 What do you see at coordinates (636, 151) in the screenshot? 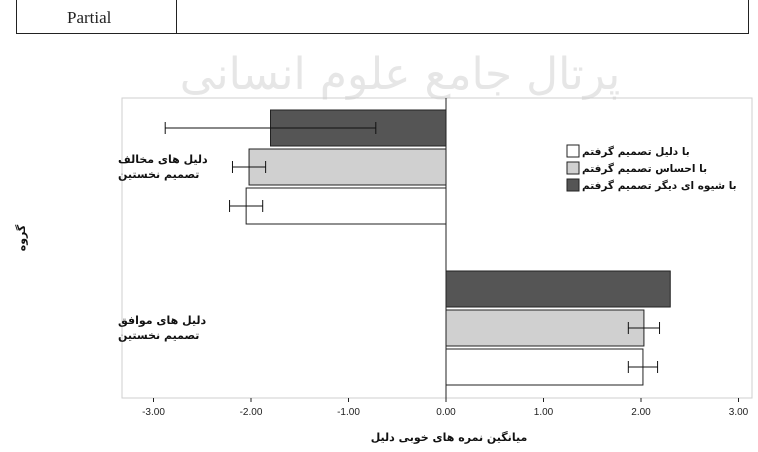
I see `legend-label: با دلیل تصمیم گرفتم` at bounding box center [636, 151].